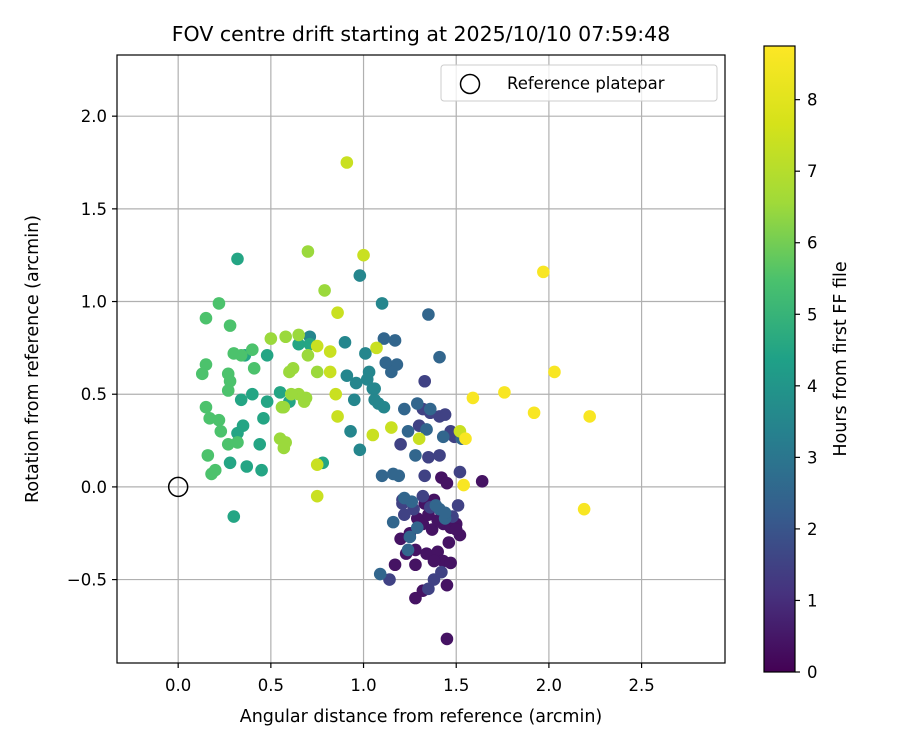  What do you see at coordinates (94, 394) in the screenshot?
I see `y-tick-label: 0.5` at bounding box center [94, 394].